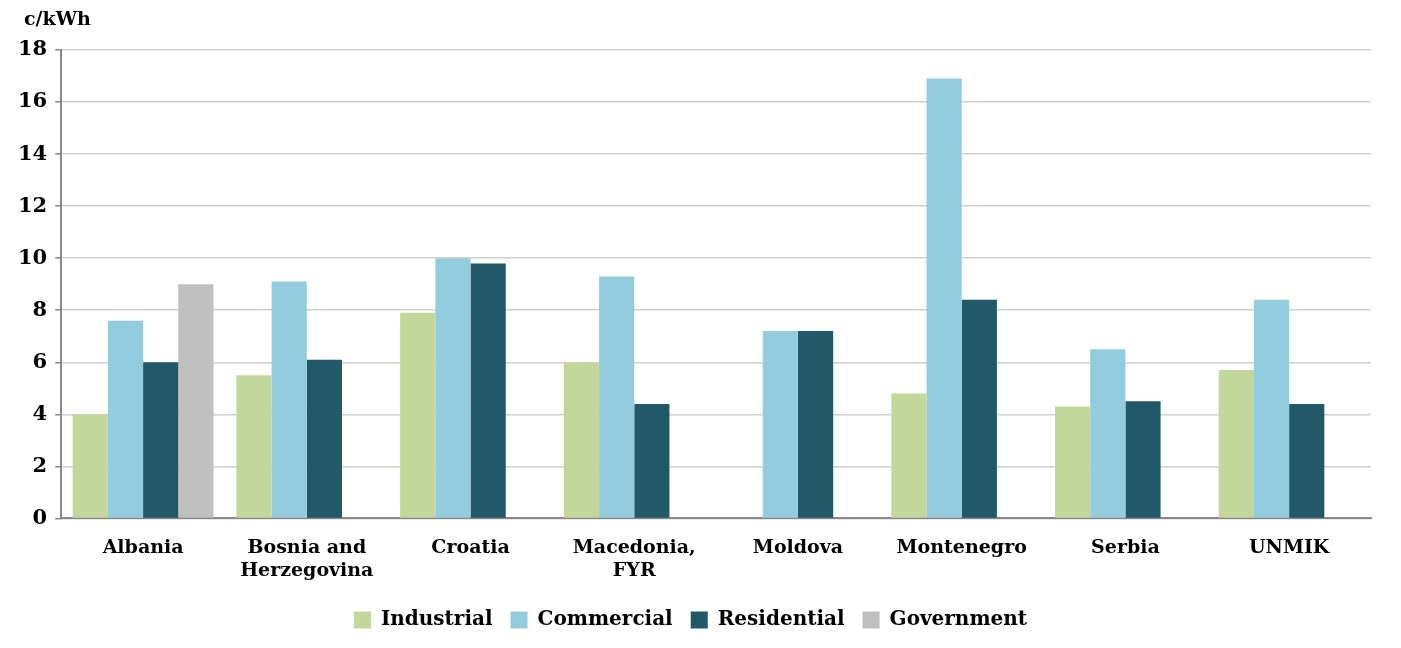  I want to click on y-axis-title: c/kWh, so click(58, 17).